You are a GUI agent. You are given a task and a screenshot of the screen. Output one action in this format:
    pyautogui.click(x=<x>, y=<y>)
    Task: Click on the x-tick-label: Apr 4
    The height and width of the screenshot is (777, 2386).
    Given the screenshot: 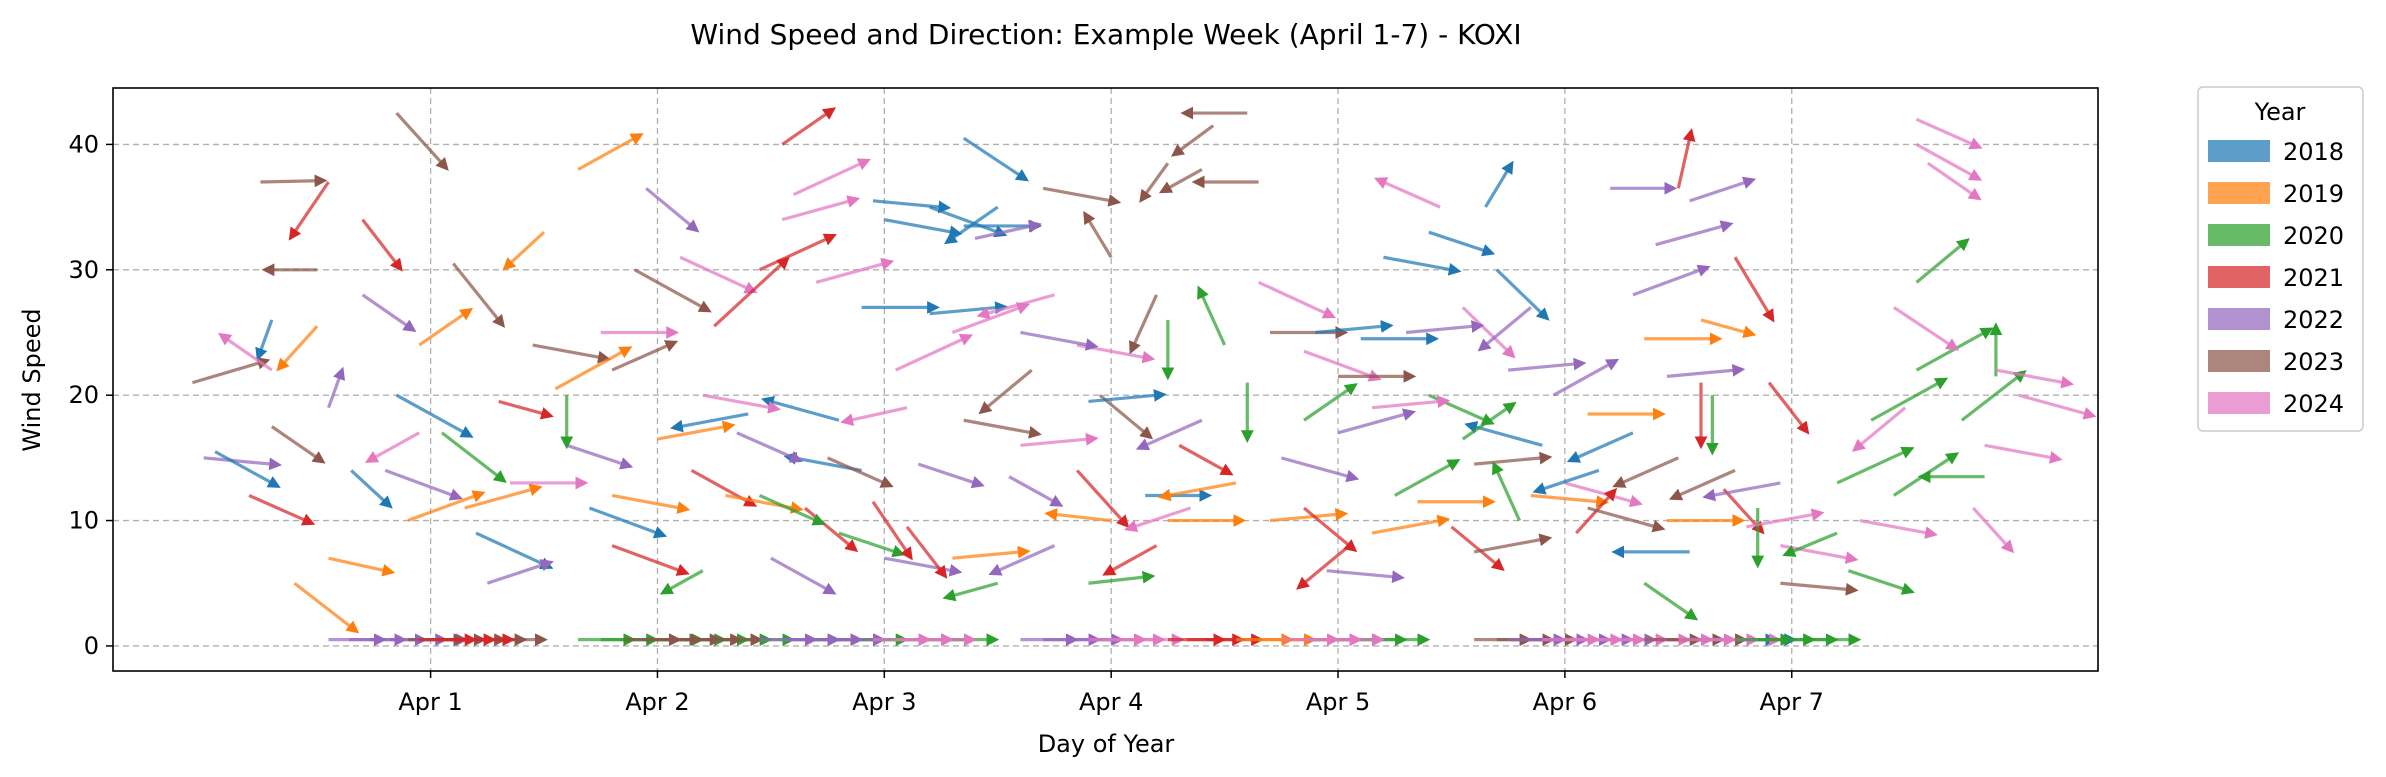 What is the action you would take?
    pyautogui.click(x=1111, y=702)
    